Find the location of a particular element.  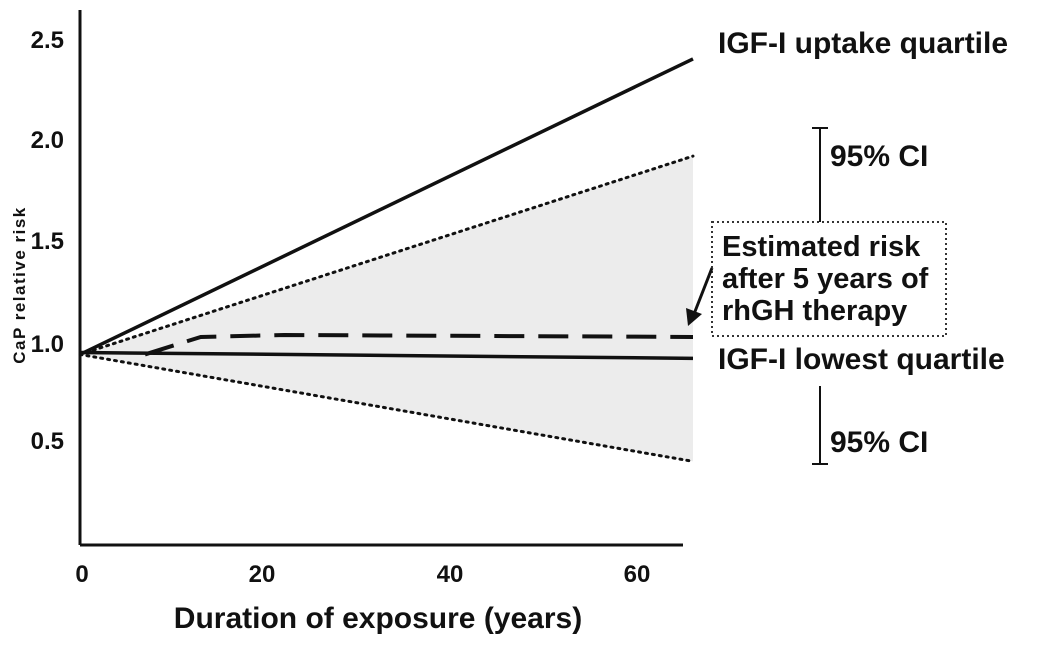

y-tick-label: 2.0 is located at coordinates (47, 140).